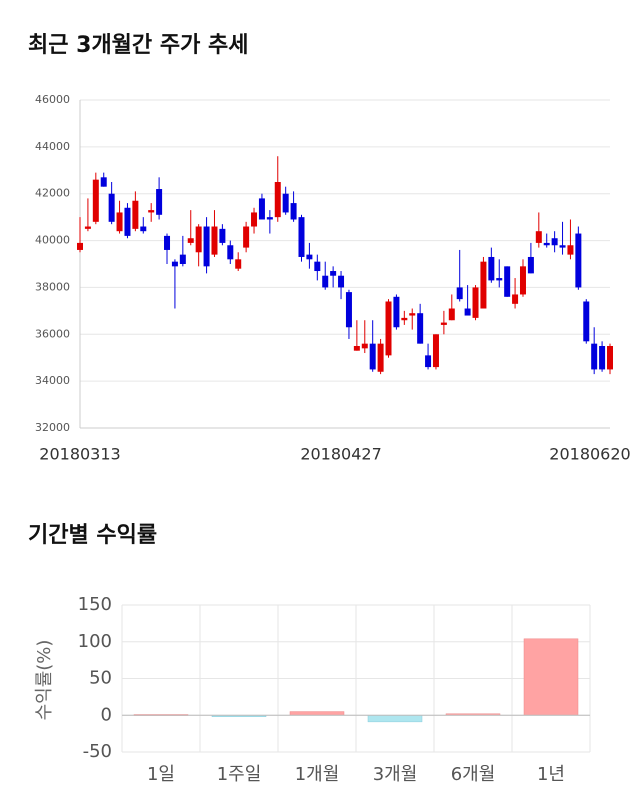 The height and width of the screenshot is (810, 640). Describe the element at coordinates (100, 678) in the screenshot. I see `y-tick-label: 50` at that location.